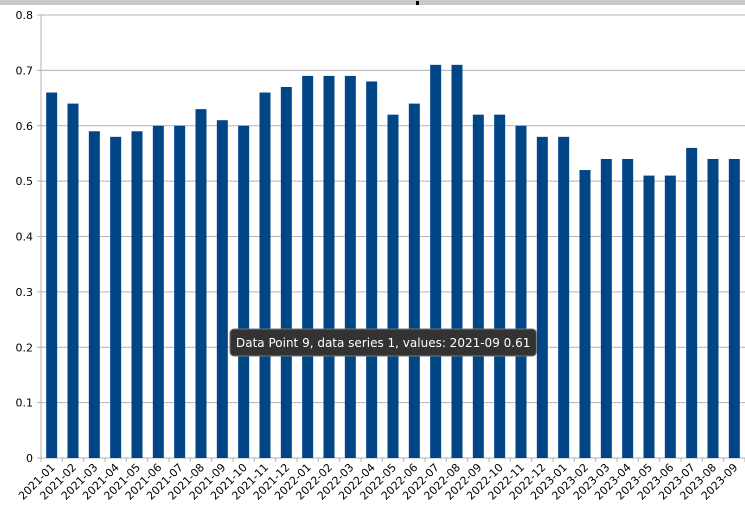  What do you see at coordinates (372, 2) in the screenshot?
I see `top-bar` at bounding box center [372, 2].